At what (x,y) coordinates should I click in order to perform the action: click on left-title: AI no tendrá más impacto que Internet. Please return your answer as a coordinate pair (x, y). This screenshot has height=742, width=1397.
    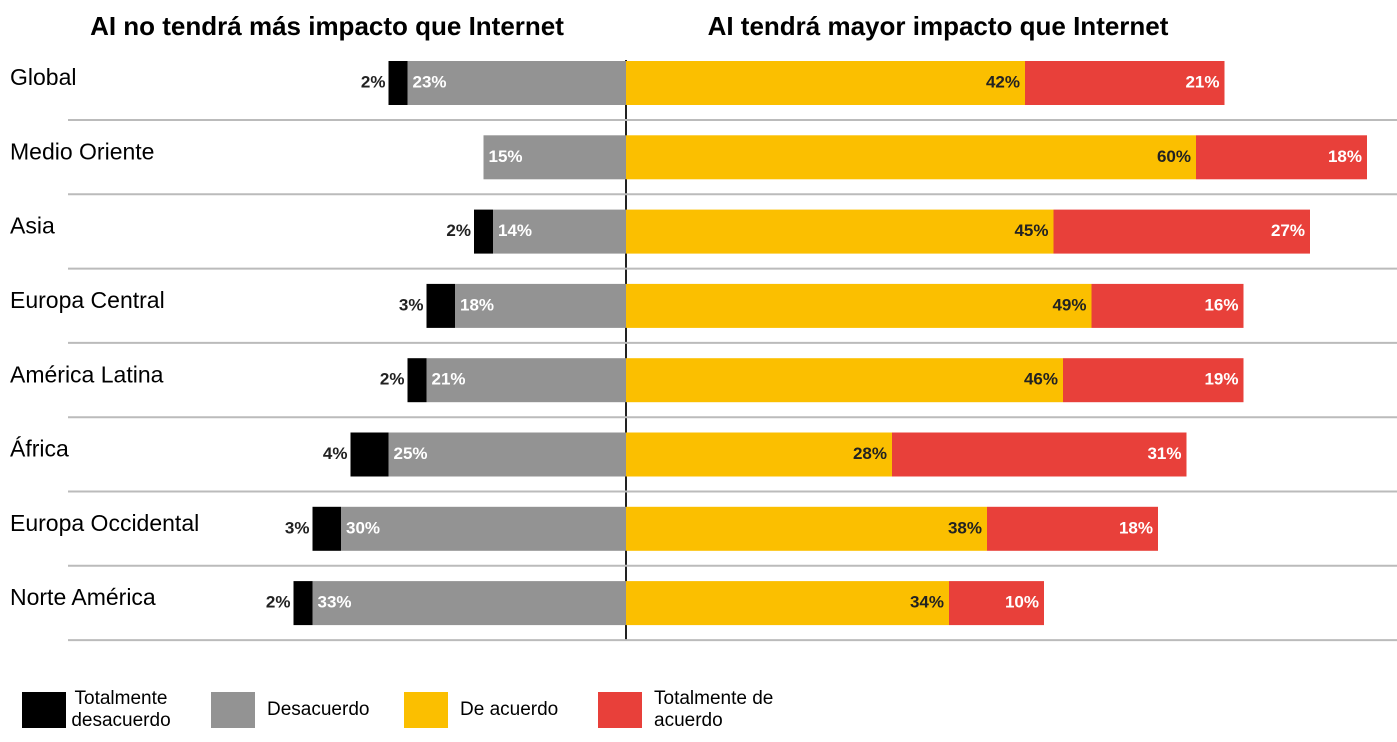
    Looking at the image, I should click on (327, 26).